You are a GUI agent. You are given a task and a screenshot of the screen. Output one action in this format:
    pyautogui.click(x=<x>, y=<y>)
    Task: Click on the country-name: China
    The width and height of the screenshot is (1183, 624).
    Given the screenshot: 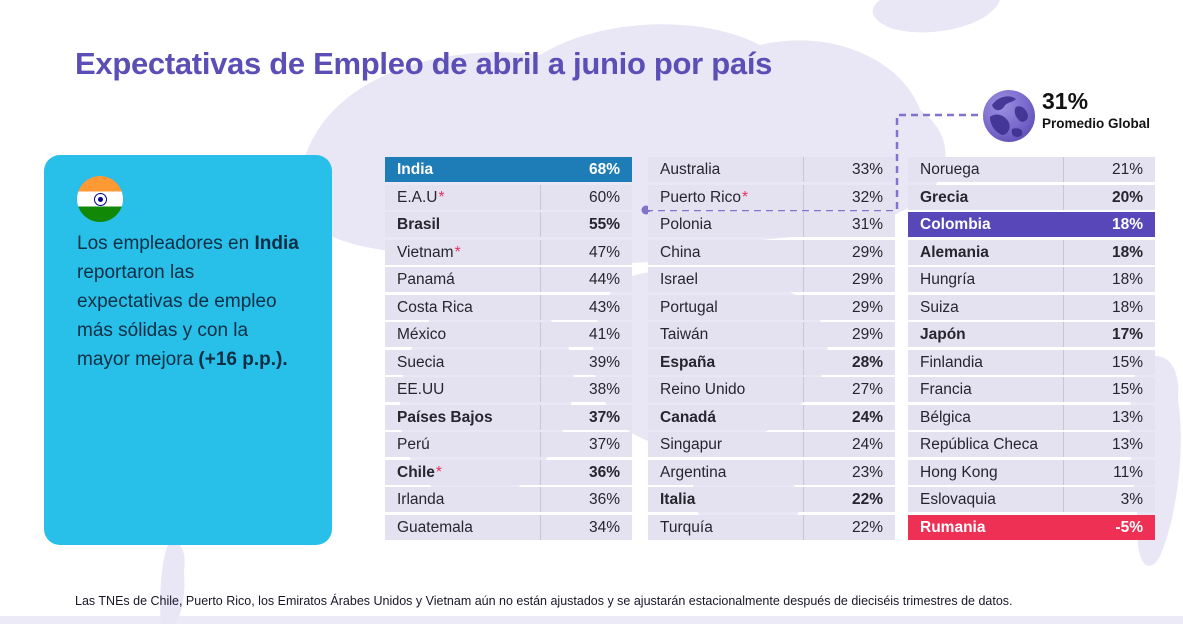 What is the action you would take?
    pyautogui.click(x=726, y=252)
    